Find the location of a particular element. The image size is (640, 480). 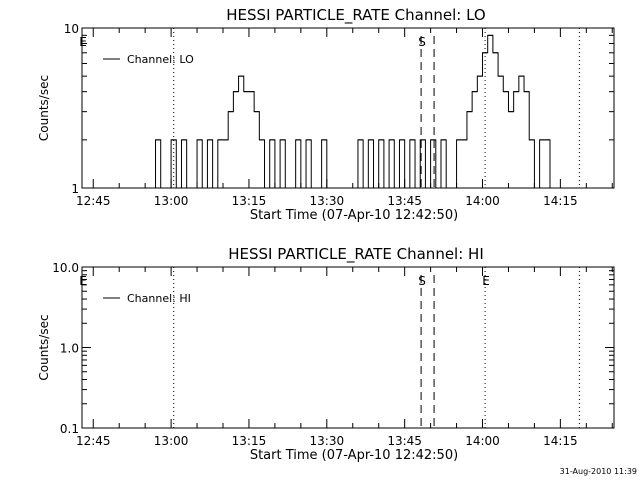

y-tick-label: 1 is located at coordinates (75, 189).